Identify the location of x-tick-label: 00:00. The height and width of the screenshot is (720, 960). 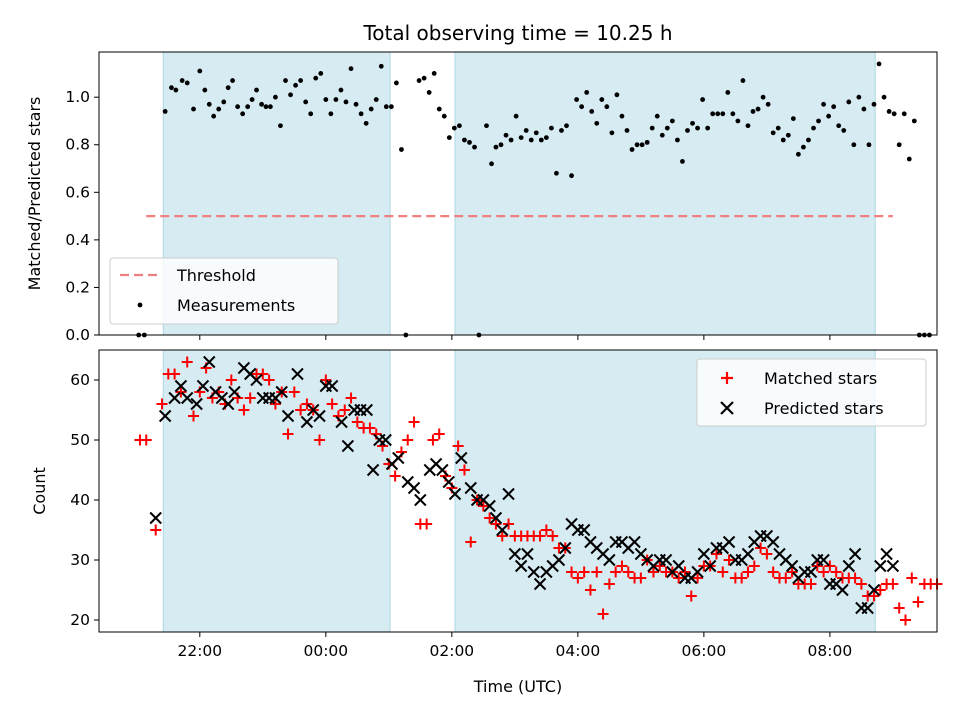
(325, 651).